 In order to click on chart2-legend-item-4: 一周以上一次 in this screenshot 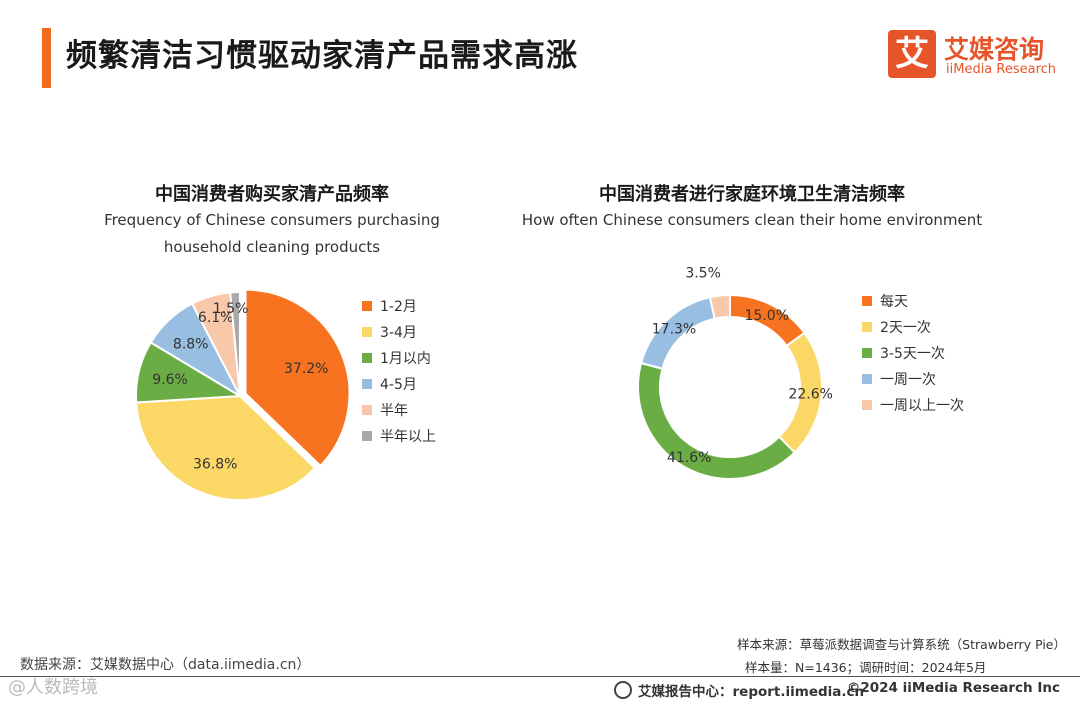, I will do `click(913, 405)`.